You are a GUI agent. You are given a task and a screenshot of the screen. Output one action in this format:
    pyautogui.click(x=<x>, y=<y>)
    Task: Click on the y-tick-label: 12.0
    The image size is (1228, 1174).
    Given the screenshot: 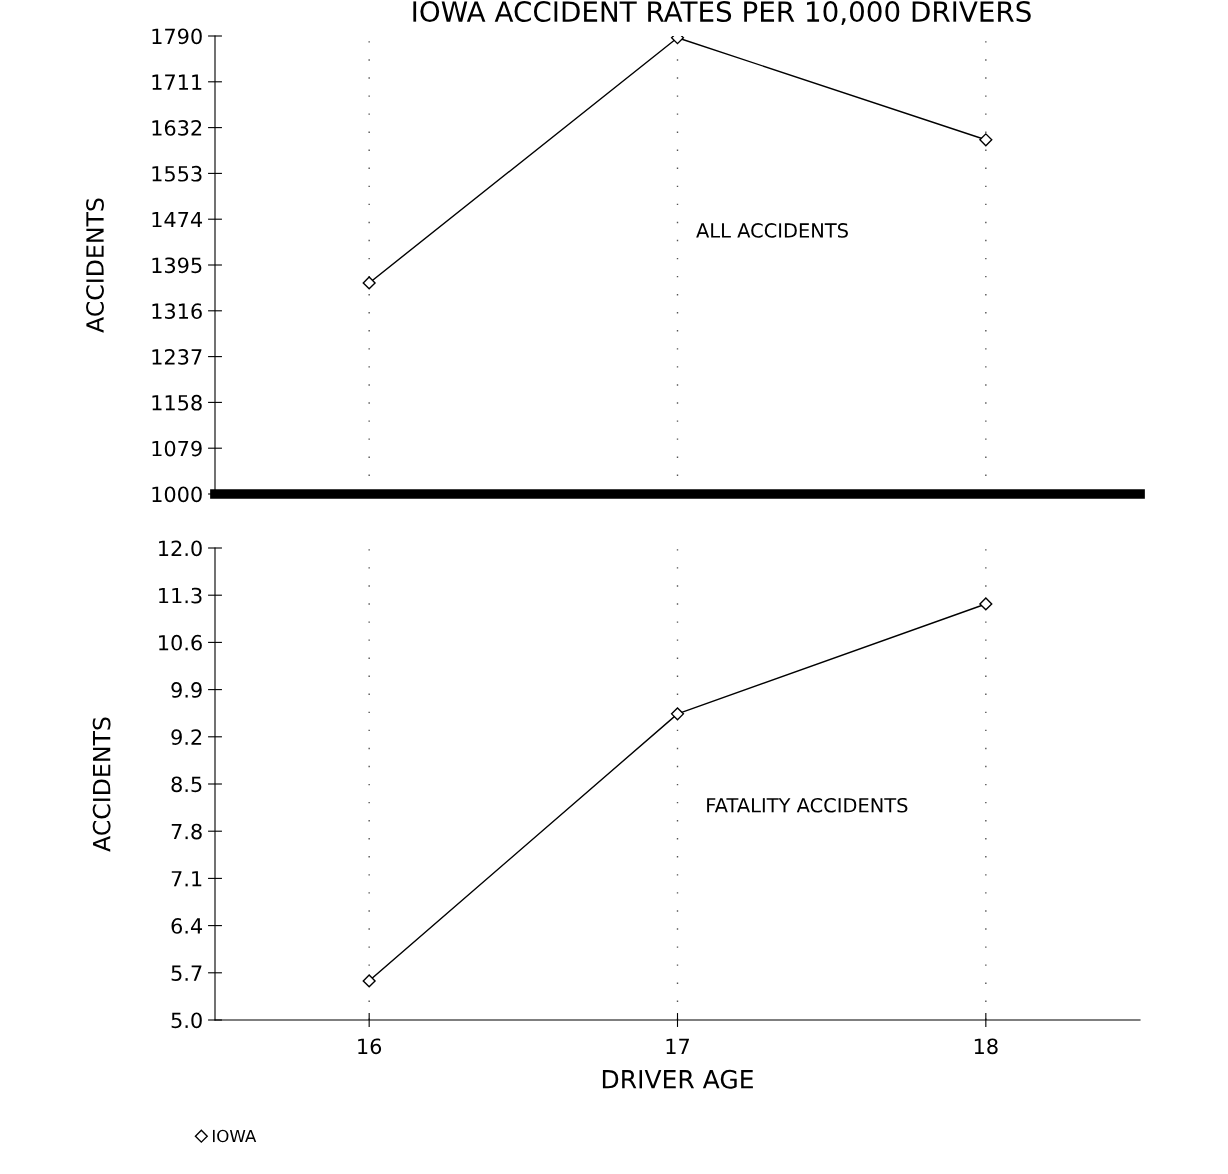 What is the action you would take?
    pyautogui.click(x=180, y=548)
    